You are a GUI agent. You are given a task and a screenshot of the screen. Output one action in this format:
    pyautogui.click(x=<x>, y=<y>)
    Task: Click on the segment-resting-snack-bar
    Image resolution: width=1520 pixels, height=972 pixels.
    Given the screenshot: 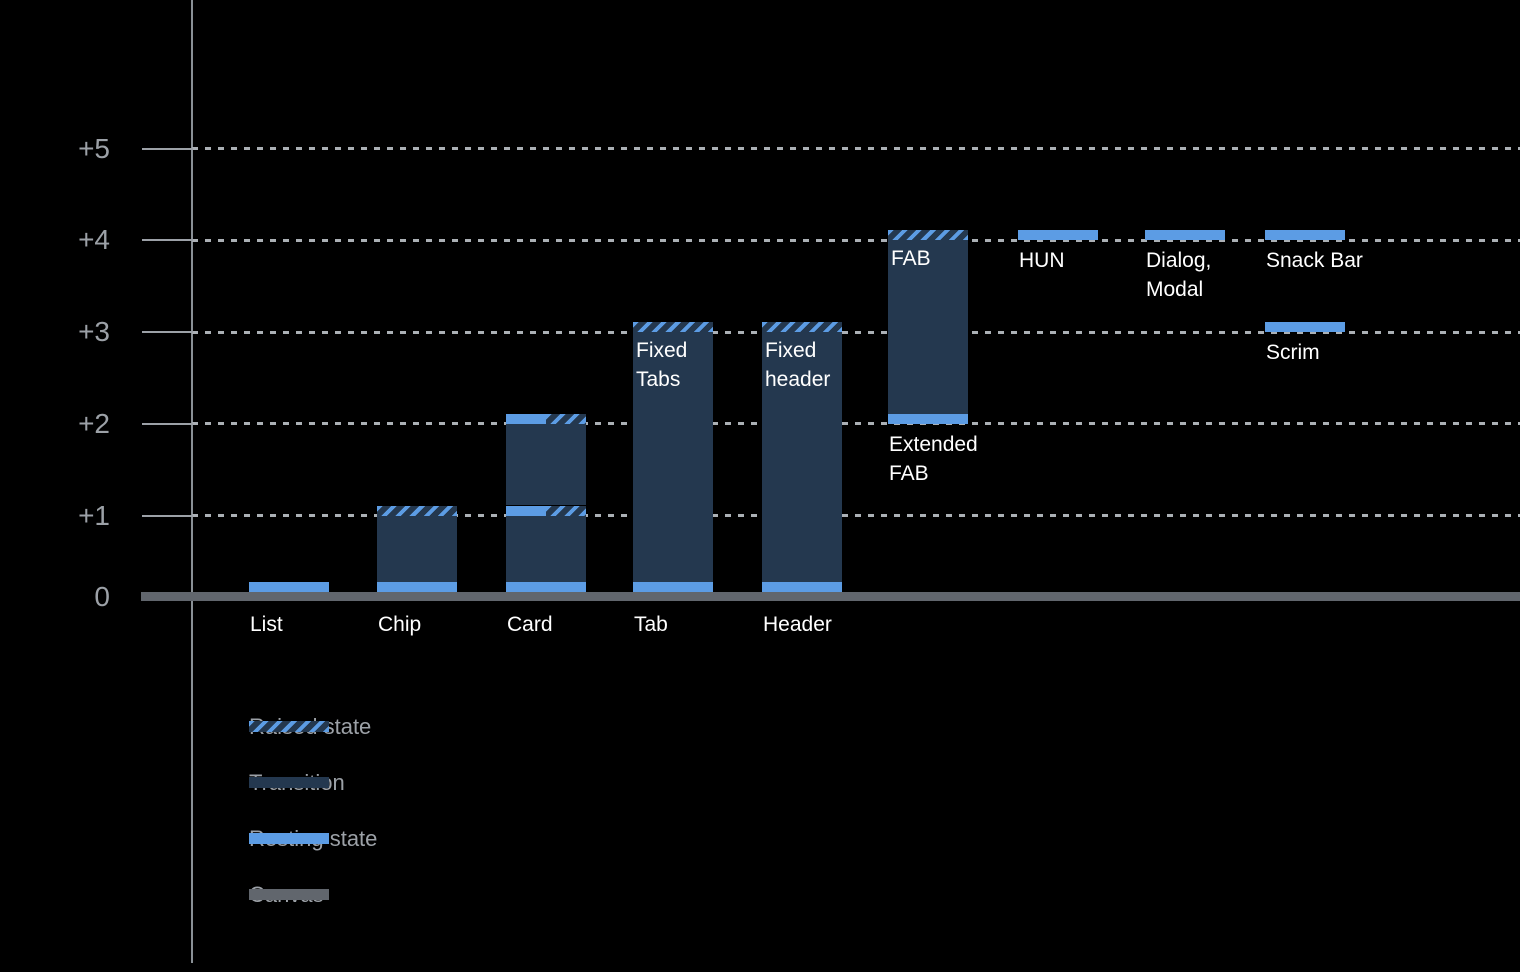 What is the action you would take?
    pyautogui.click(x=1305, y=235)
    